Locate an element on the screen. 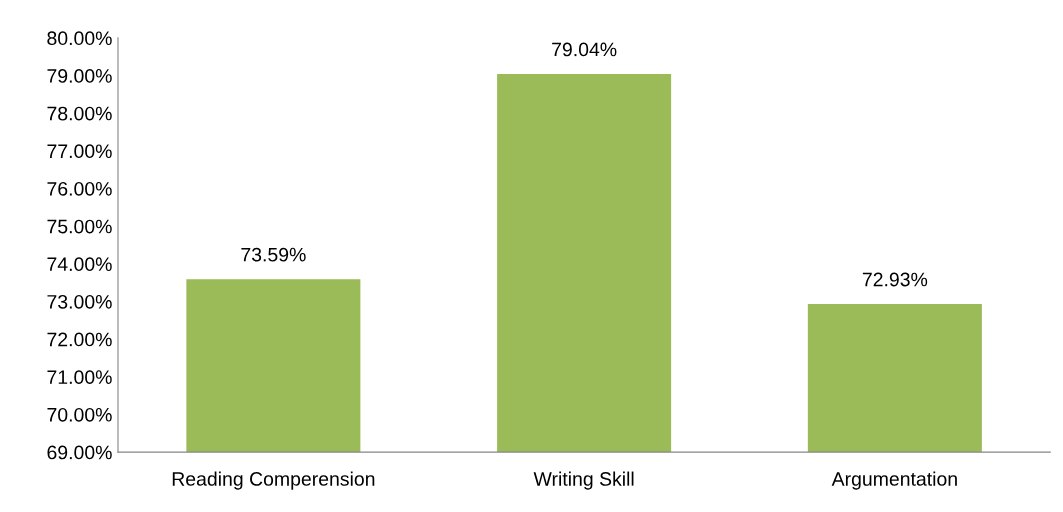  y-tick-label: 72.00% is located at coordinates (79, 339).